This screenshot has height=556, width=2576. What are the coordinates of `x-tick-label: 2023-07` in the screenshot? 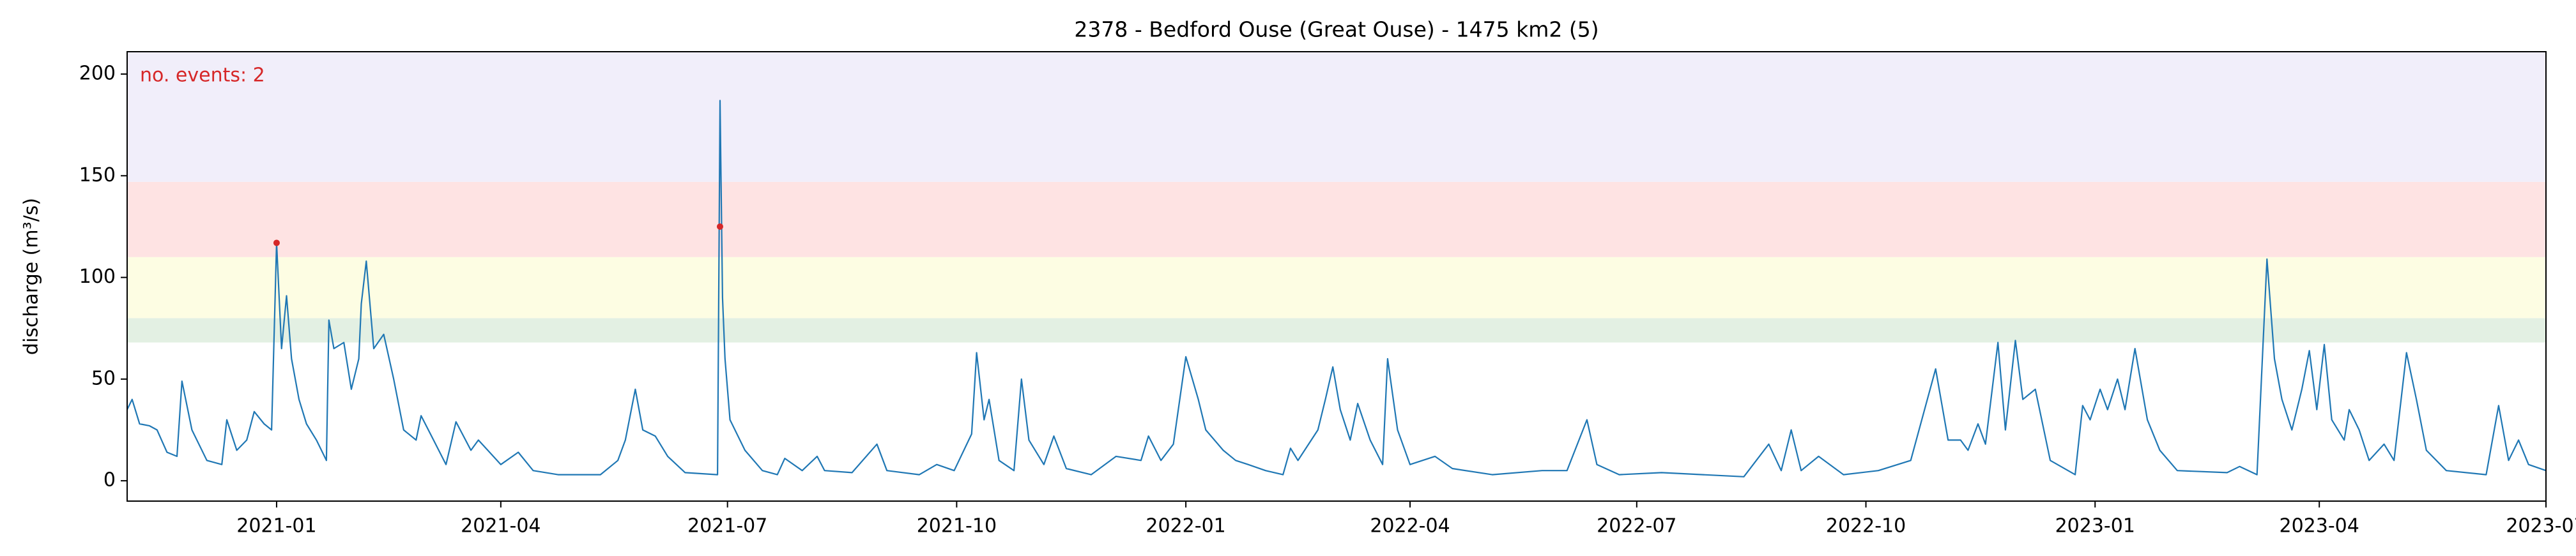 It's located at (2541, 526).